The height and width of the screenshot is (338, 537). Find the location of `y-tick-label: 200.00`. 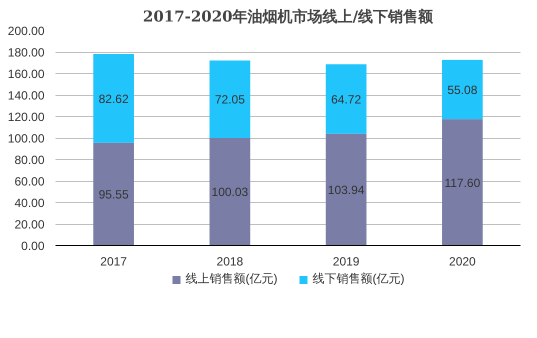

y-tick-label: 200.00 is located at coordinates (26, 31).